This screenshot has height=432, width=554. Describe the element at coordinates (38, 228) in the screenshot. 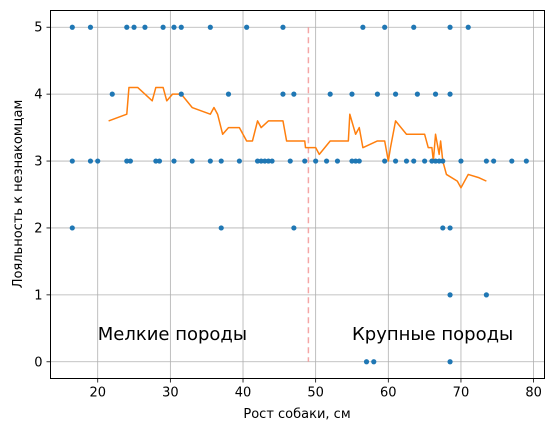

I see `y-tick-label: 2` at that location.